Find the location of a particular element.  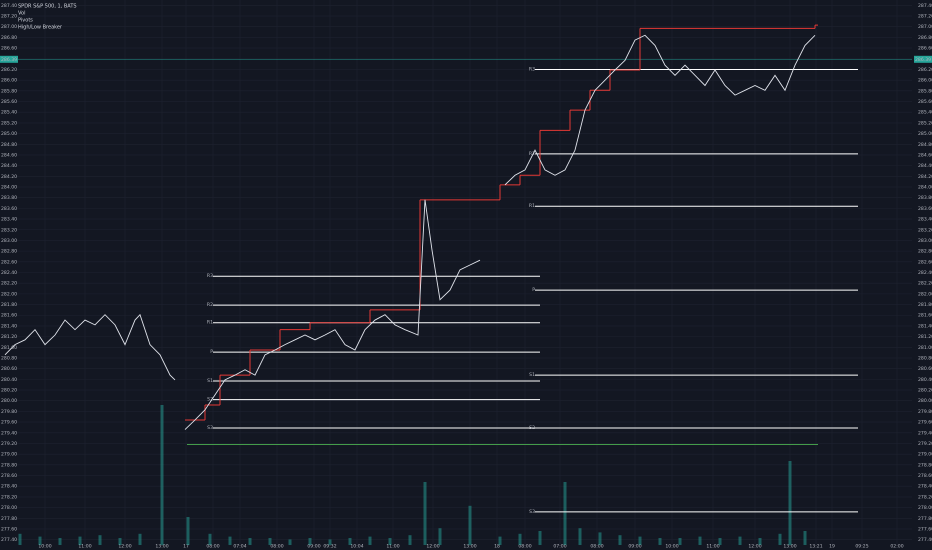

y-tick-label: 284.00 is located at coordinates (9, 188).